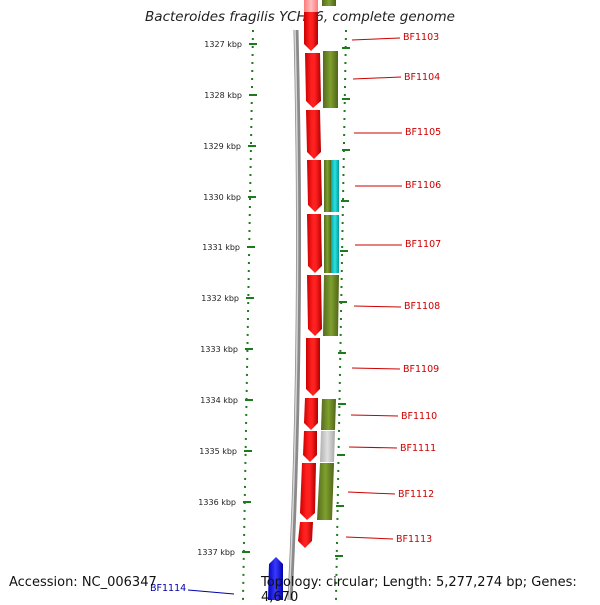 This screenshot has height=605, width=600. I want to click on gene-label-bf1110: BF1110, so click(419, 416).